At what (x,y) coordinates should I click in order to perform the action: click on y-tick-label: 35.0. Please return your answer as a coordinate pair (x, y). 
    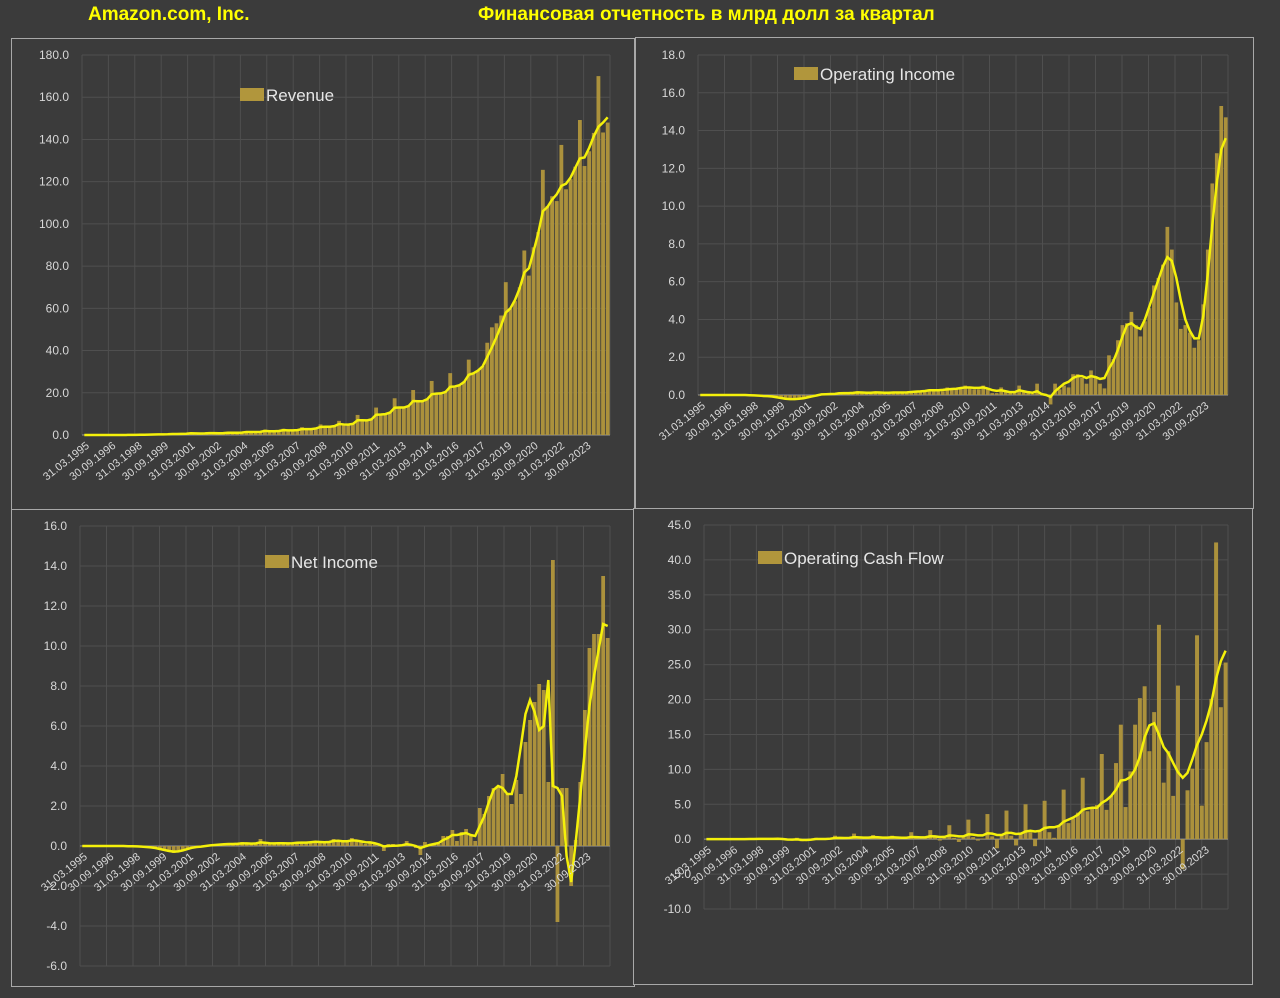
    Looking at the image, I should click on (680, 595).